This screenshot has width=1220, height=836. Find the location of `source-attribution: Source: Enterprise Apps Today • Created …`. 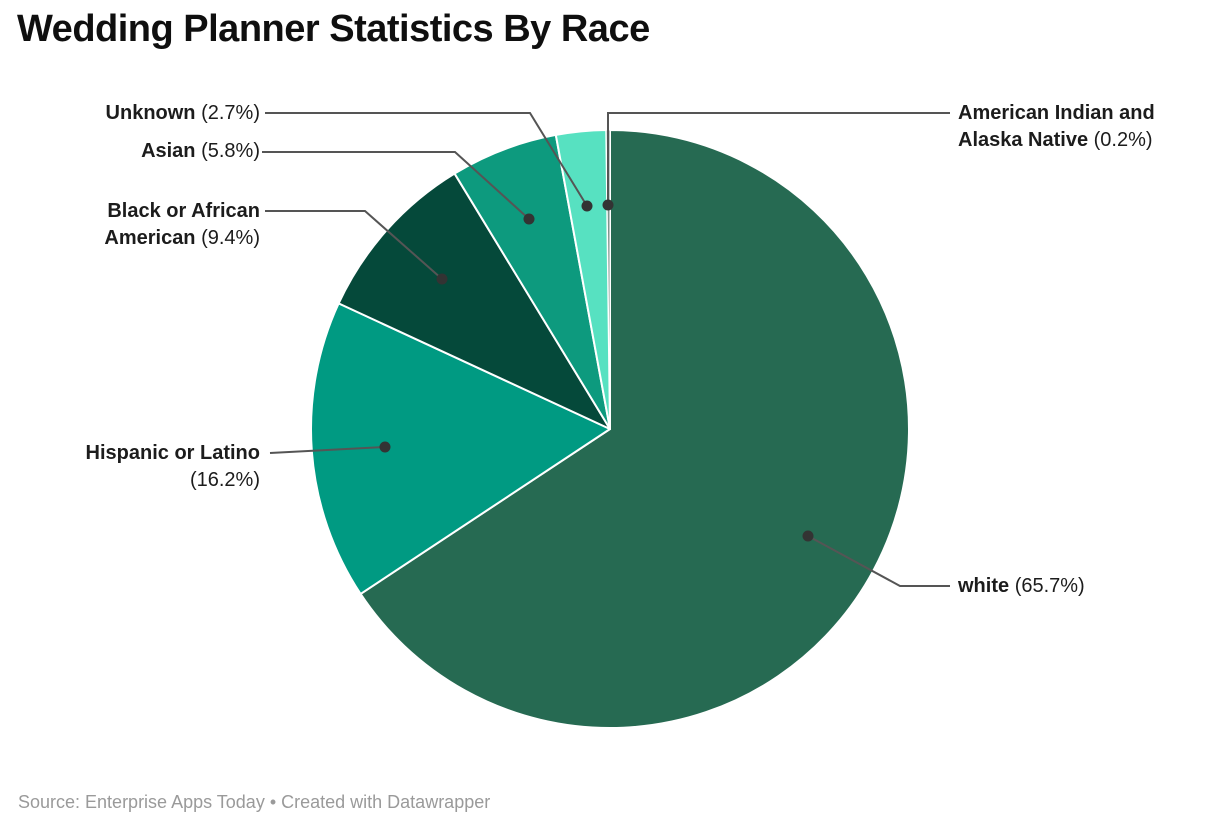

source-attribution: Source: Enterprise Apps Today • Created … is located at coordinates (254, 802).